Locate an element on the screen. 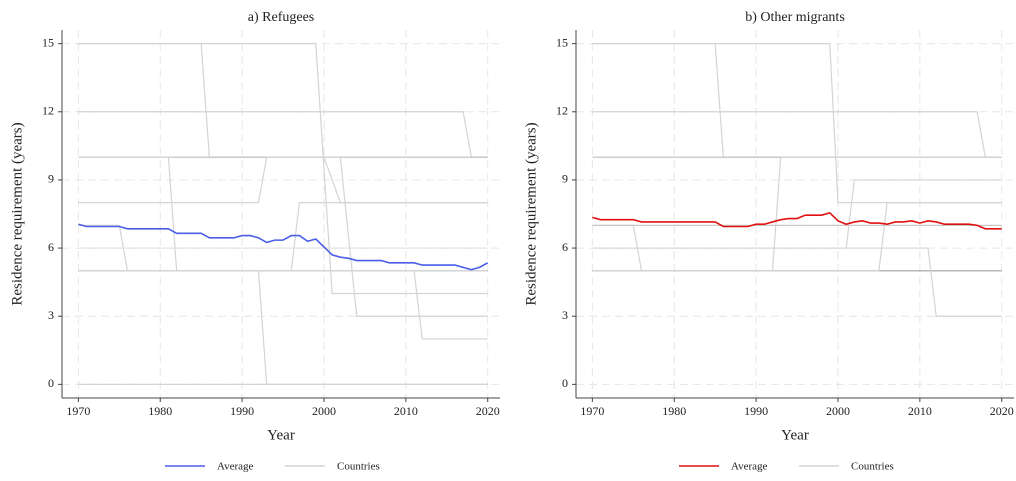 The width and height of the screenshot is (1016, 481). panel-title: a) Refugees is located at coordinates (281, 17).